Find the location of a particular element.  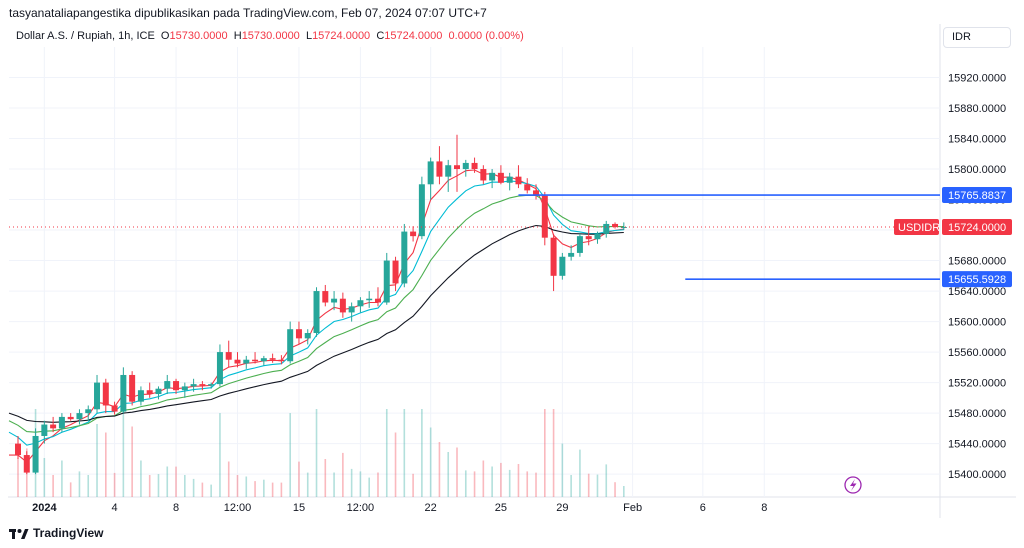

y-tick-label: 15440.0000 is located at coordinates (977, 445).